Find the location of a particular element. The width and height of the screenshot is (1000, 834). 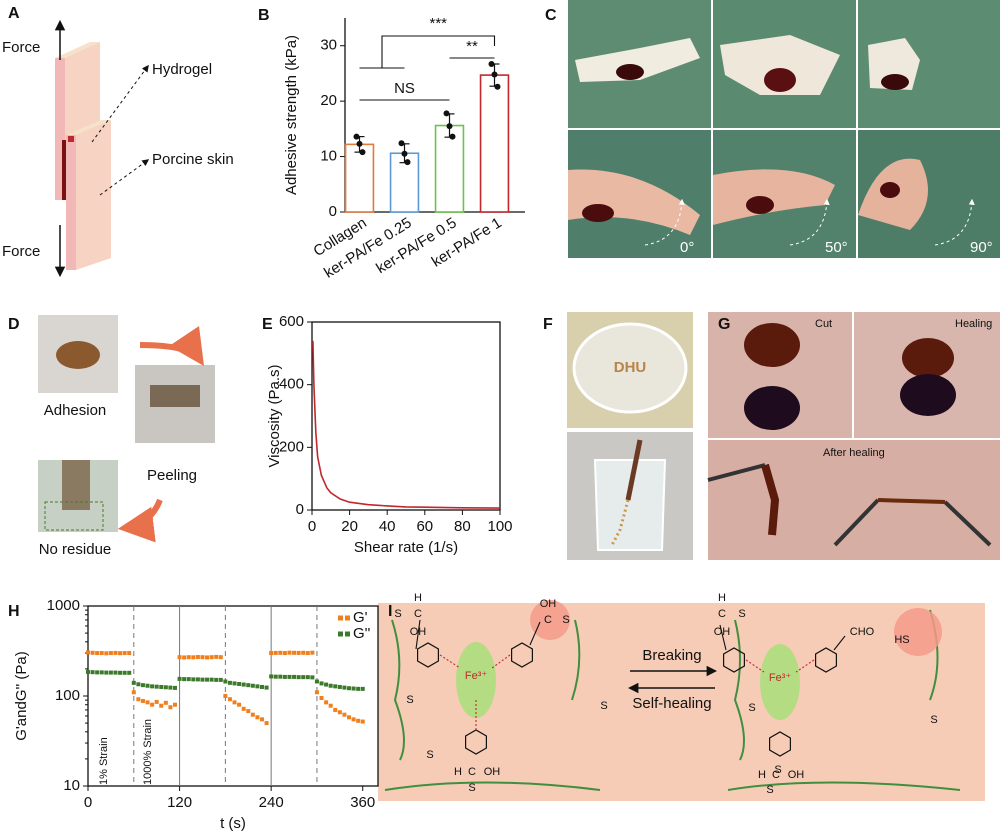

y-tick-label: 200 is located at coordinates (291, 446).